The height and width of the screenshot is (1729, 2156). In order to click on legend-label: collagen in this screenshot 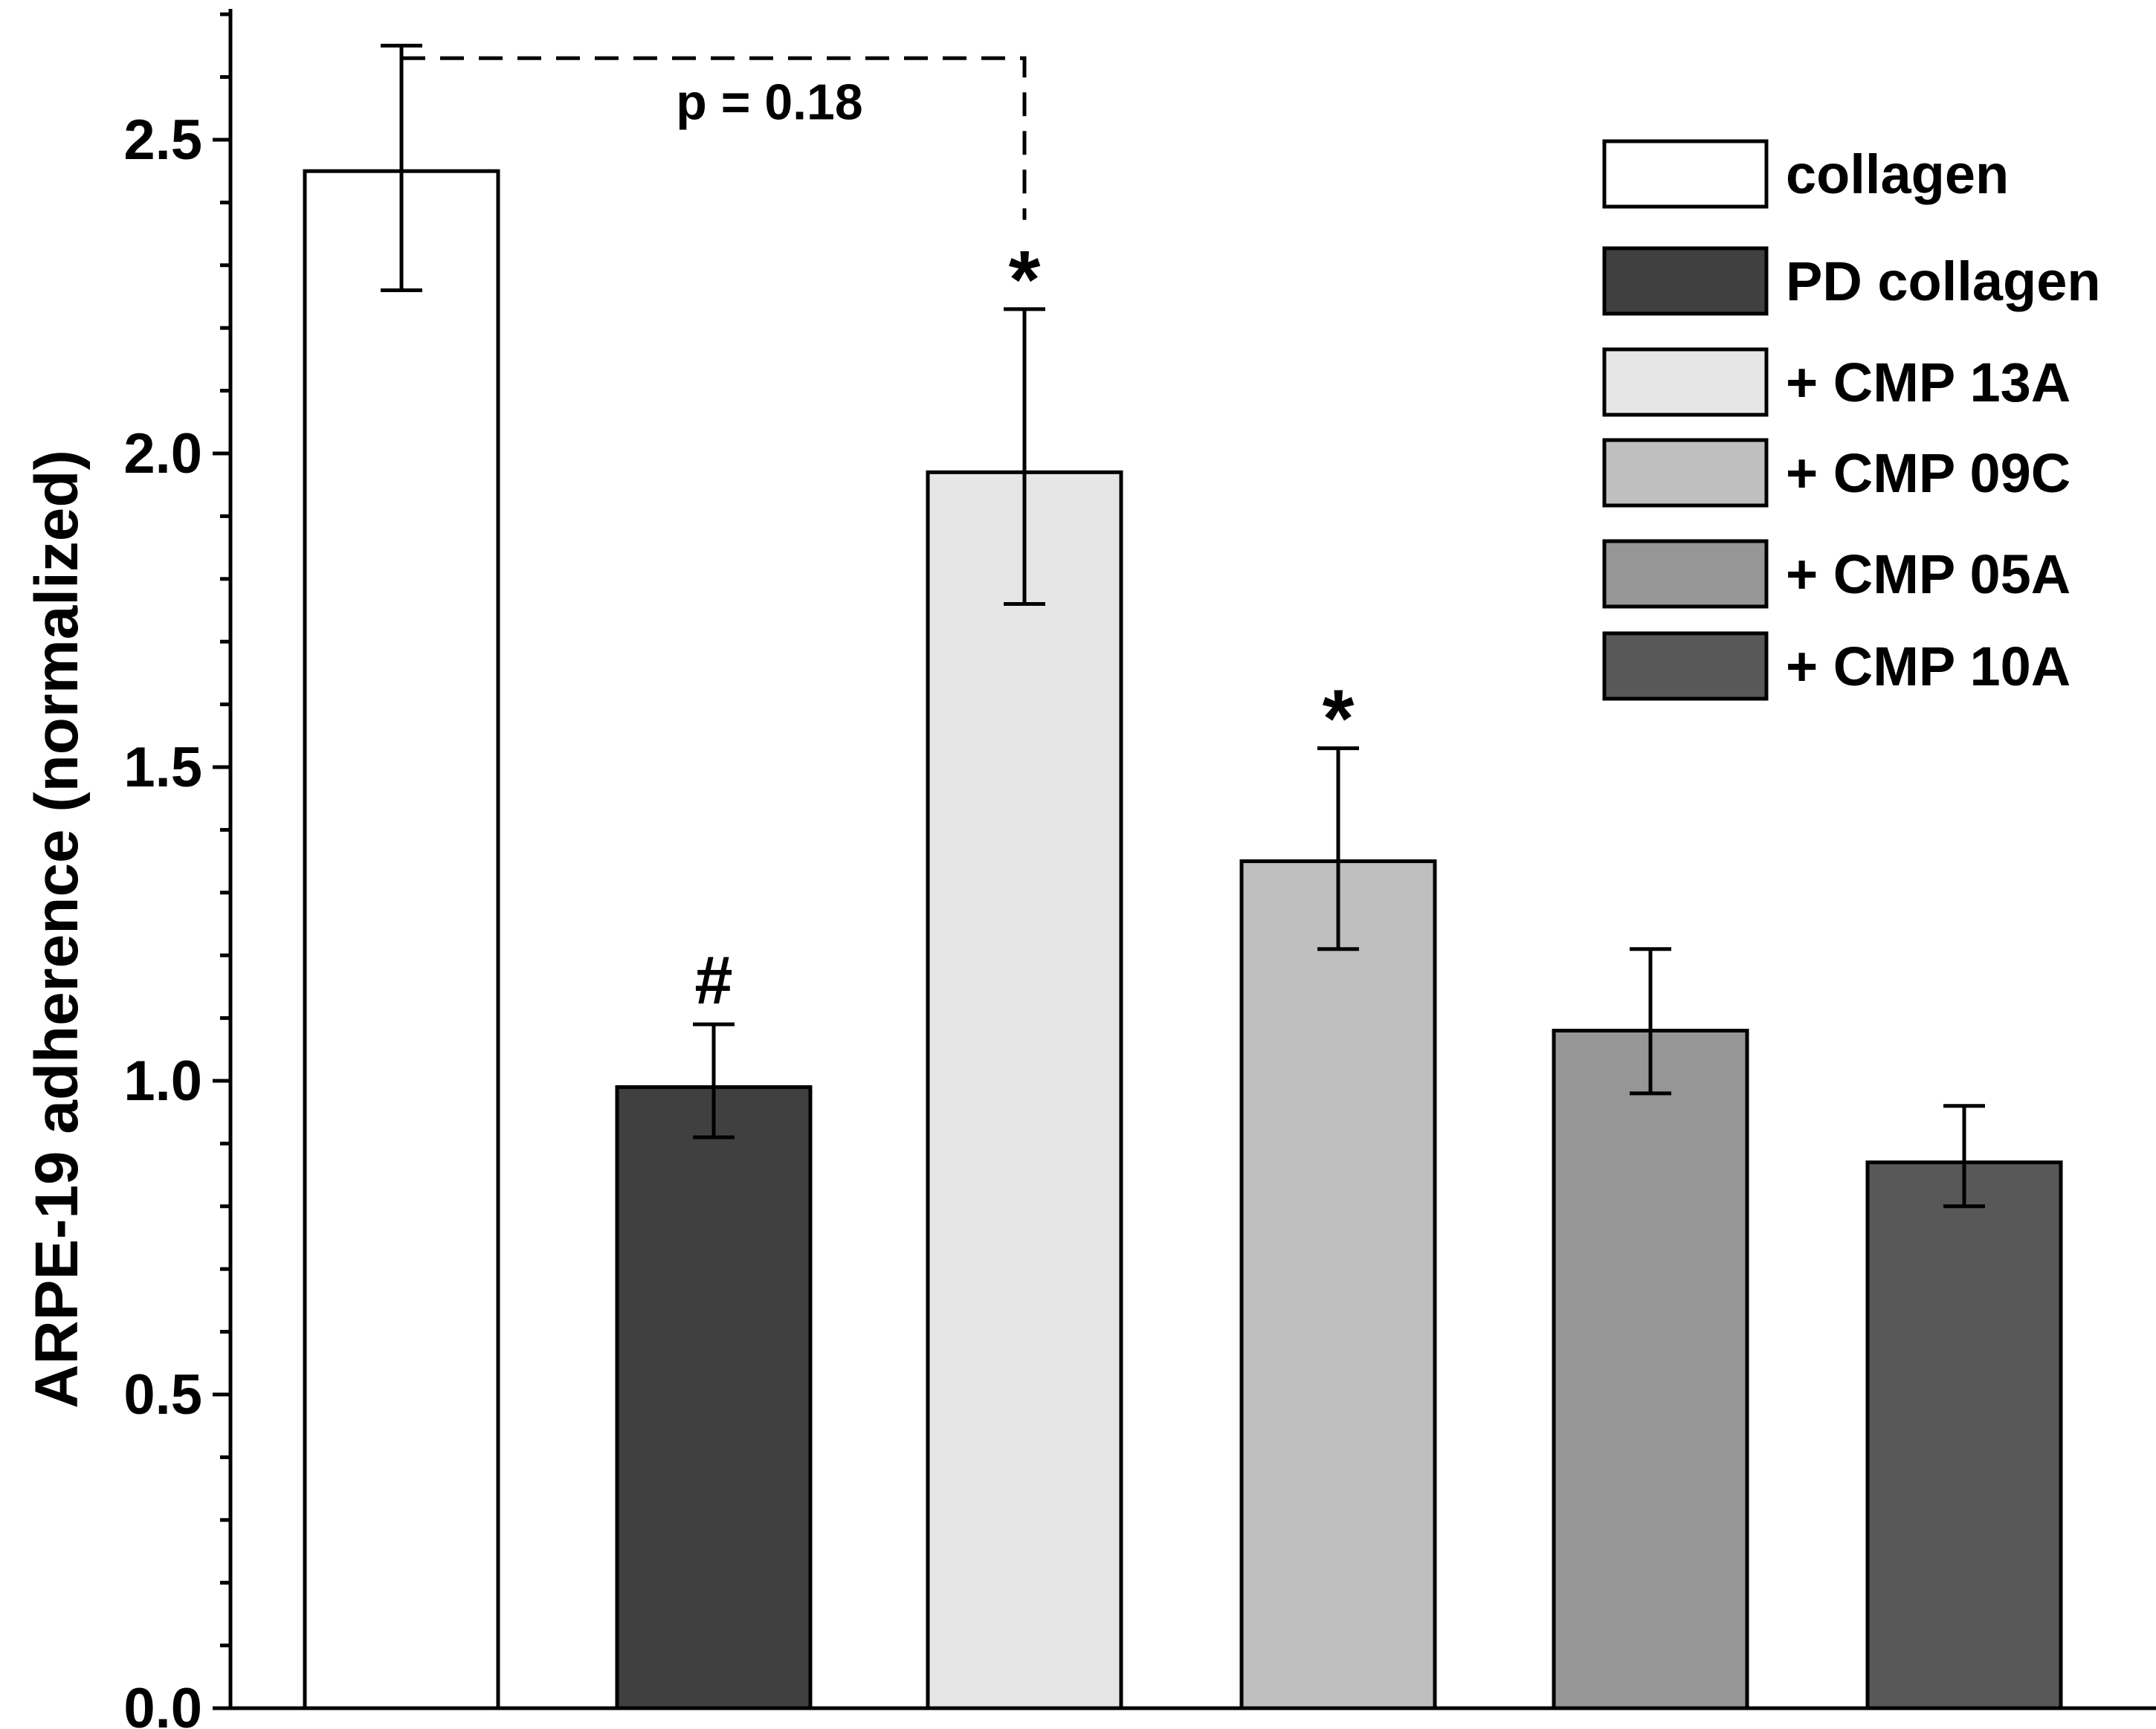, I will do `click(1897, 174)`.